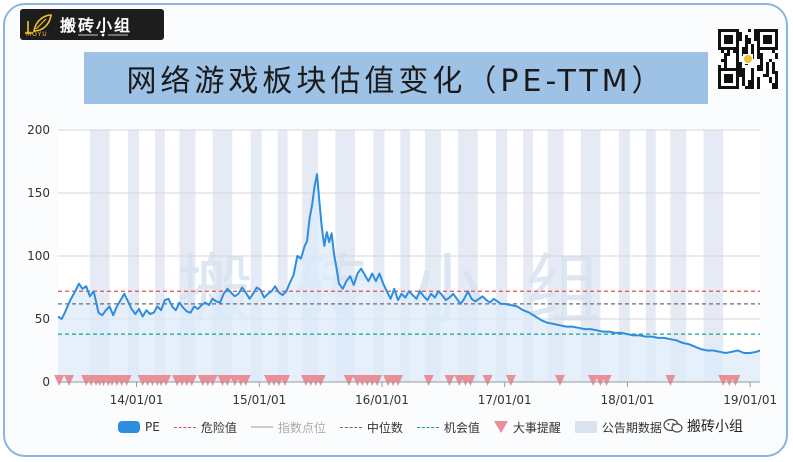  What do you see at coordinates (46, 382) in the screenshot?
I see `y-tick-label: 0` at bounding box center [46, 382].